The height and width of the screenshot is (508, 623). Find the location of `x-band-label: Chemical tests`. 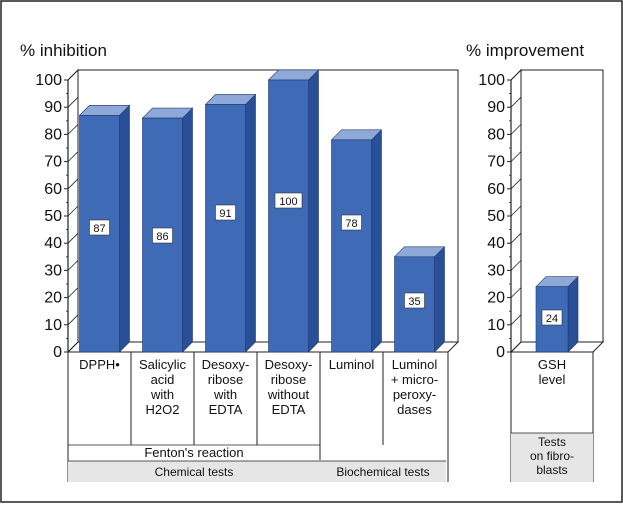

x-band-label: Chemical tests is located at coordinates (194, 472).